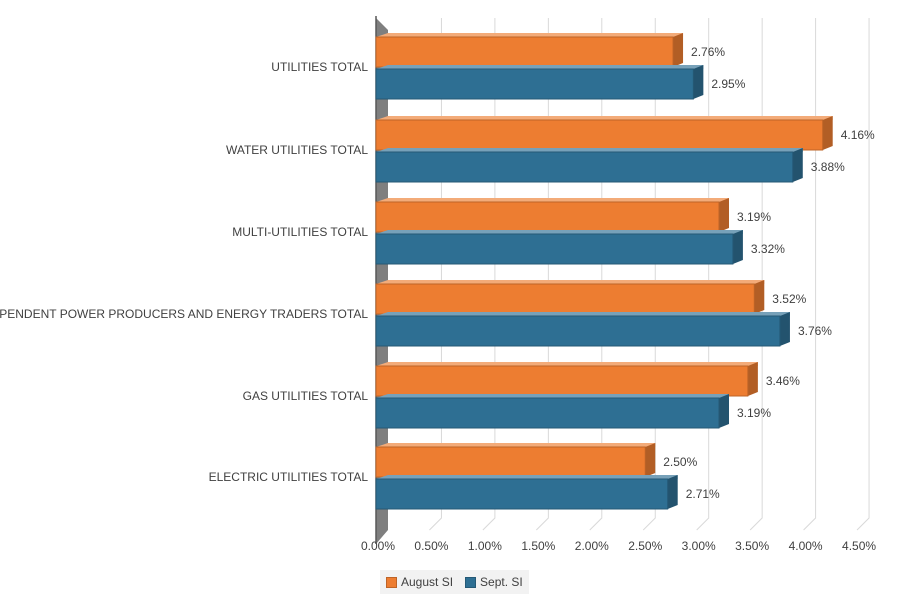 The height and width of the screenshot is (604, 900). I want to click on legend-item-august: August SI, so click(419, 582).